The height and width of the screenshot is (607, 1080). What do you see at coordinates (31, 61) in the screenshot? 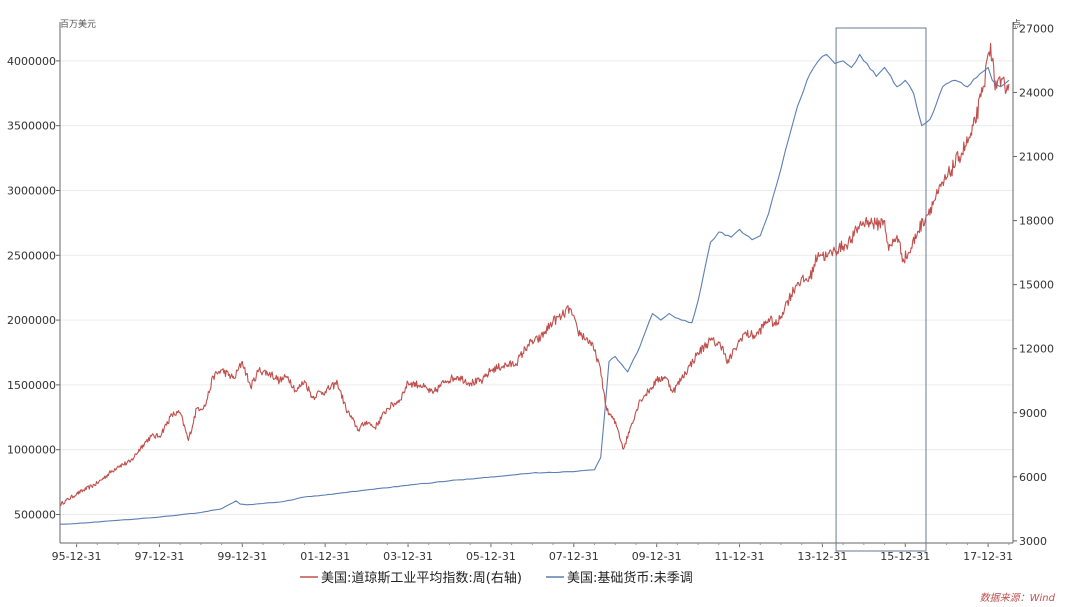
I see `left-tick-label: 4000000` at bounding box center [31, 61].